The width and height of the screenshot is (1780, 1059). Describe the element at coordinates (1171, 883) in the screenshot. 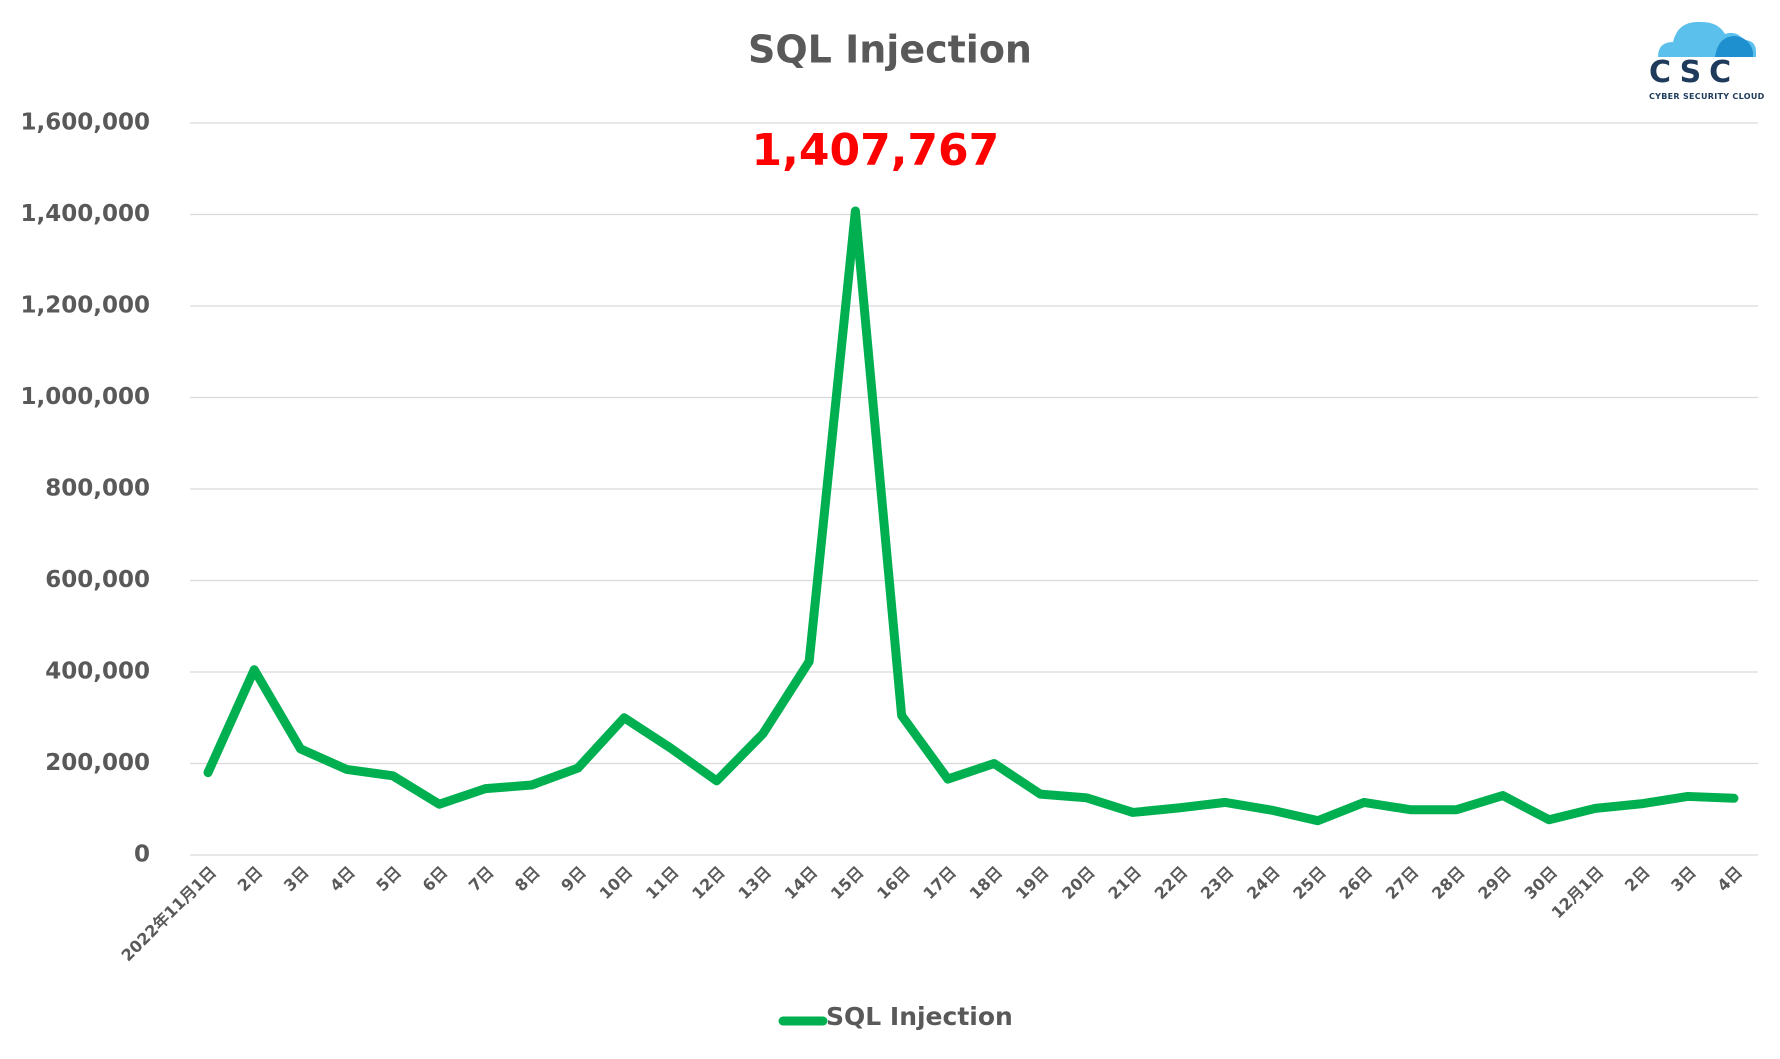

I see `x-tick-label: 22日` at that location.